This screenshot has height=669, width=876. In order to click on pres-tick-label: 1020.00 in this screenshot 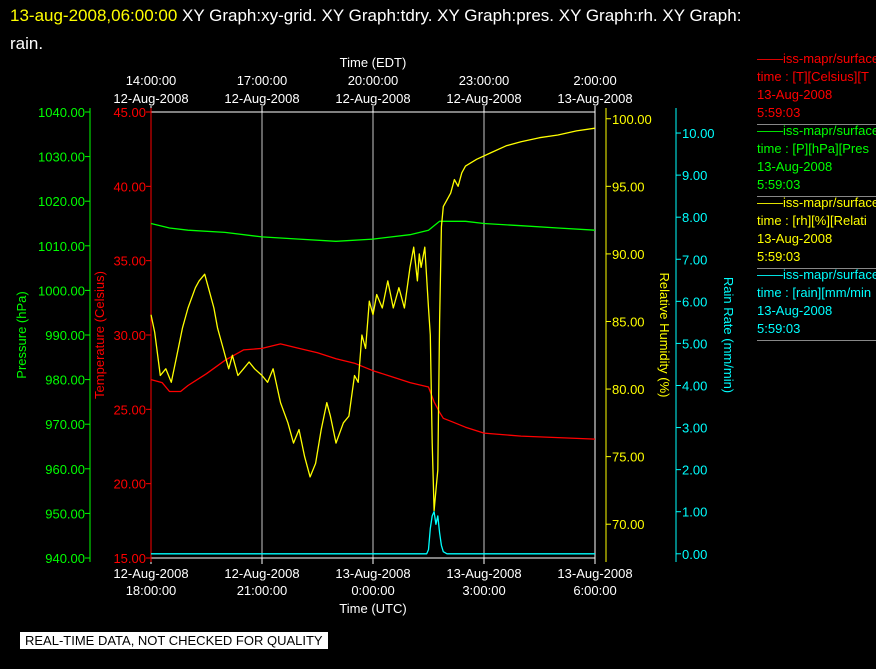, I will do `click(61, 201)`.